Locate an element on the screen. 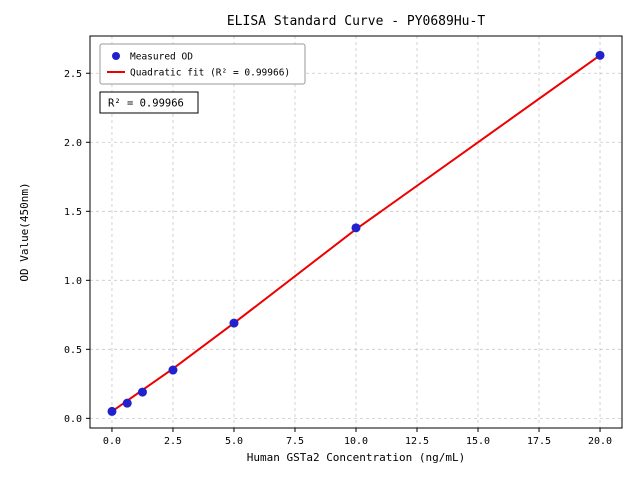 This screenshot has width=640, height=480. legend: Measured OD Quadratic fit (R² = 0.99966) is located at coordinates (202, 64).